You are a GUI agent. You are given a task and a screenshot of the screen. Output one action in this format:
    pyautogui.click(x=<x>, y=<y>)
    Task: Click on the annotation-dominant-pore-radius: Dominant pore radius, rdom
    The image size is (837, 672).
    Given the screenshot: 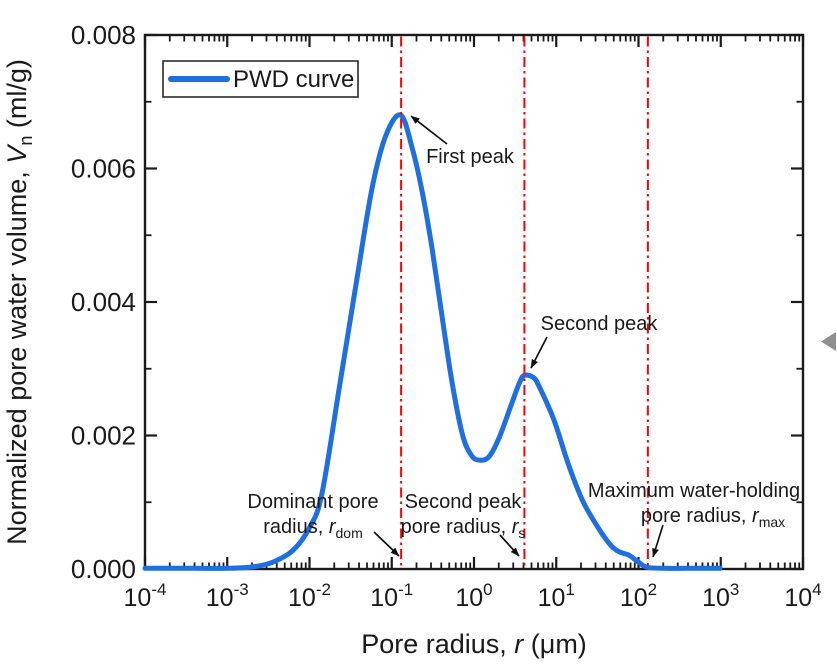 What is the action you would take?
    pyautogui.click(x=323, y=524)
    